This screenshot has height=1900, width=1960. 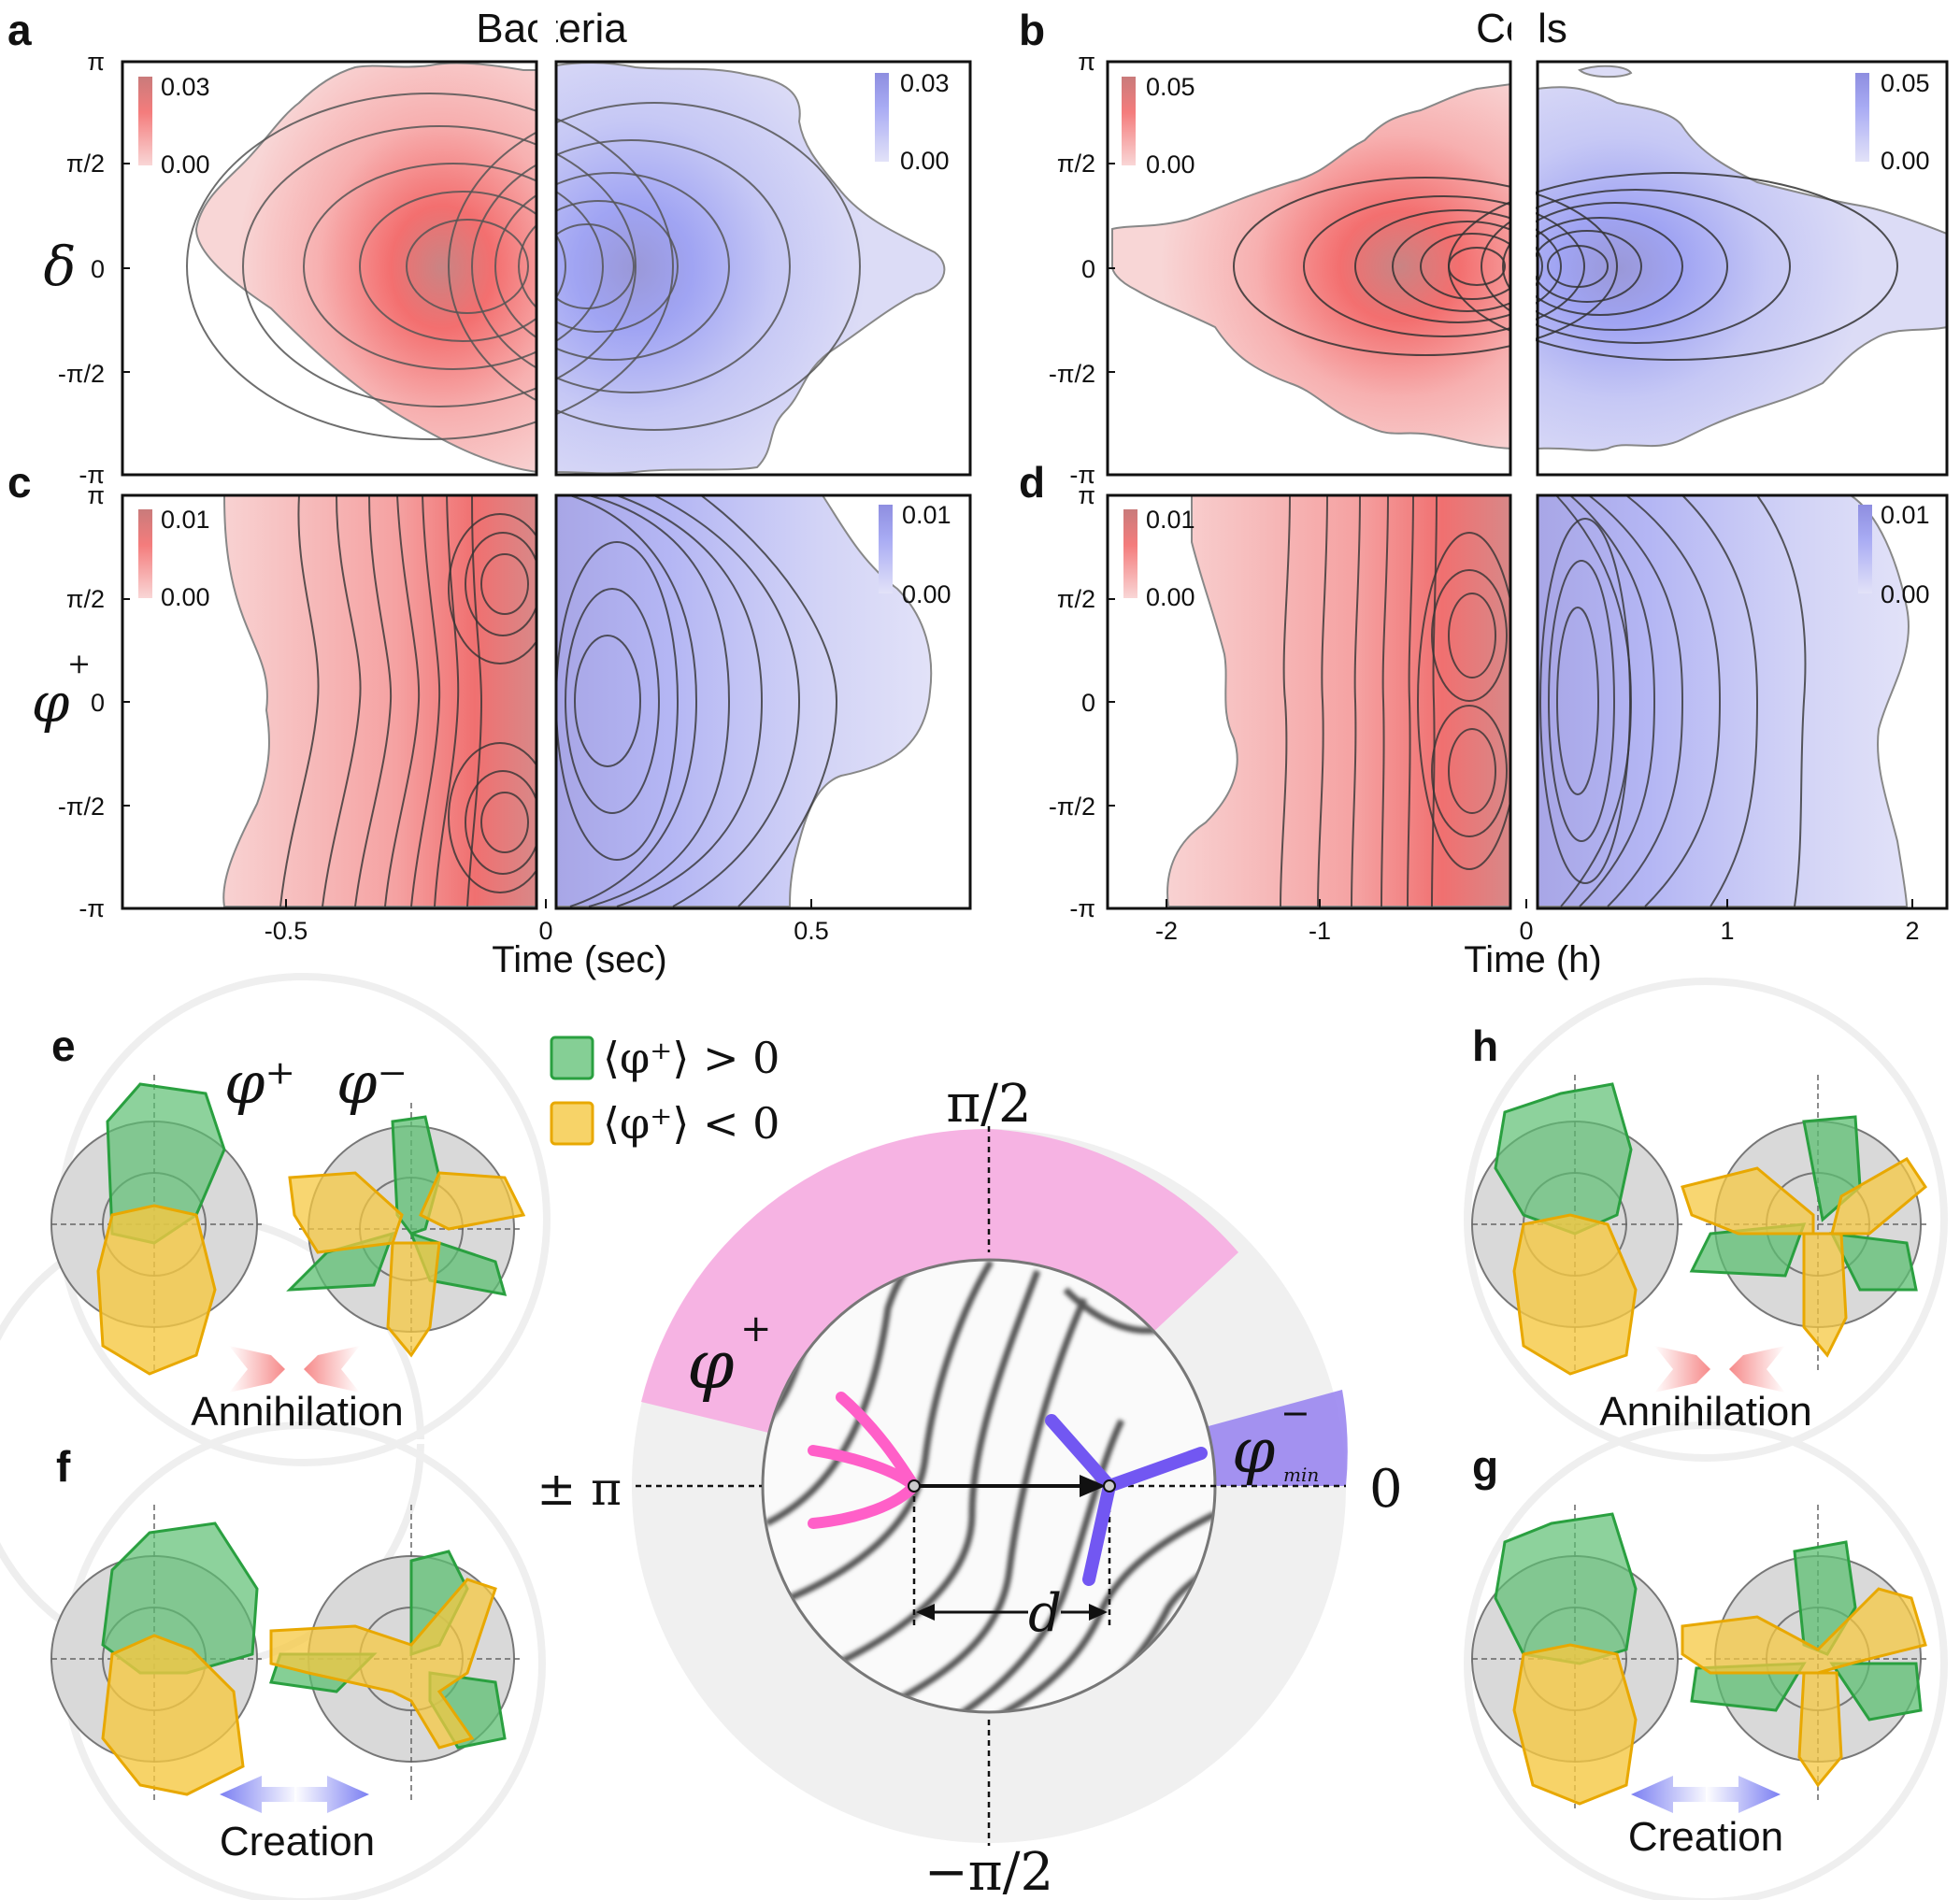 I want to click on ytick-a-4: -π/2, so click(x=81, y=374).